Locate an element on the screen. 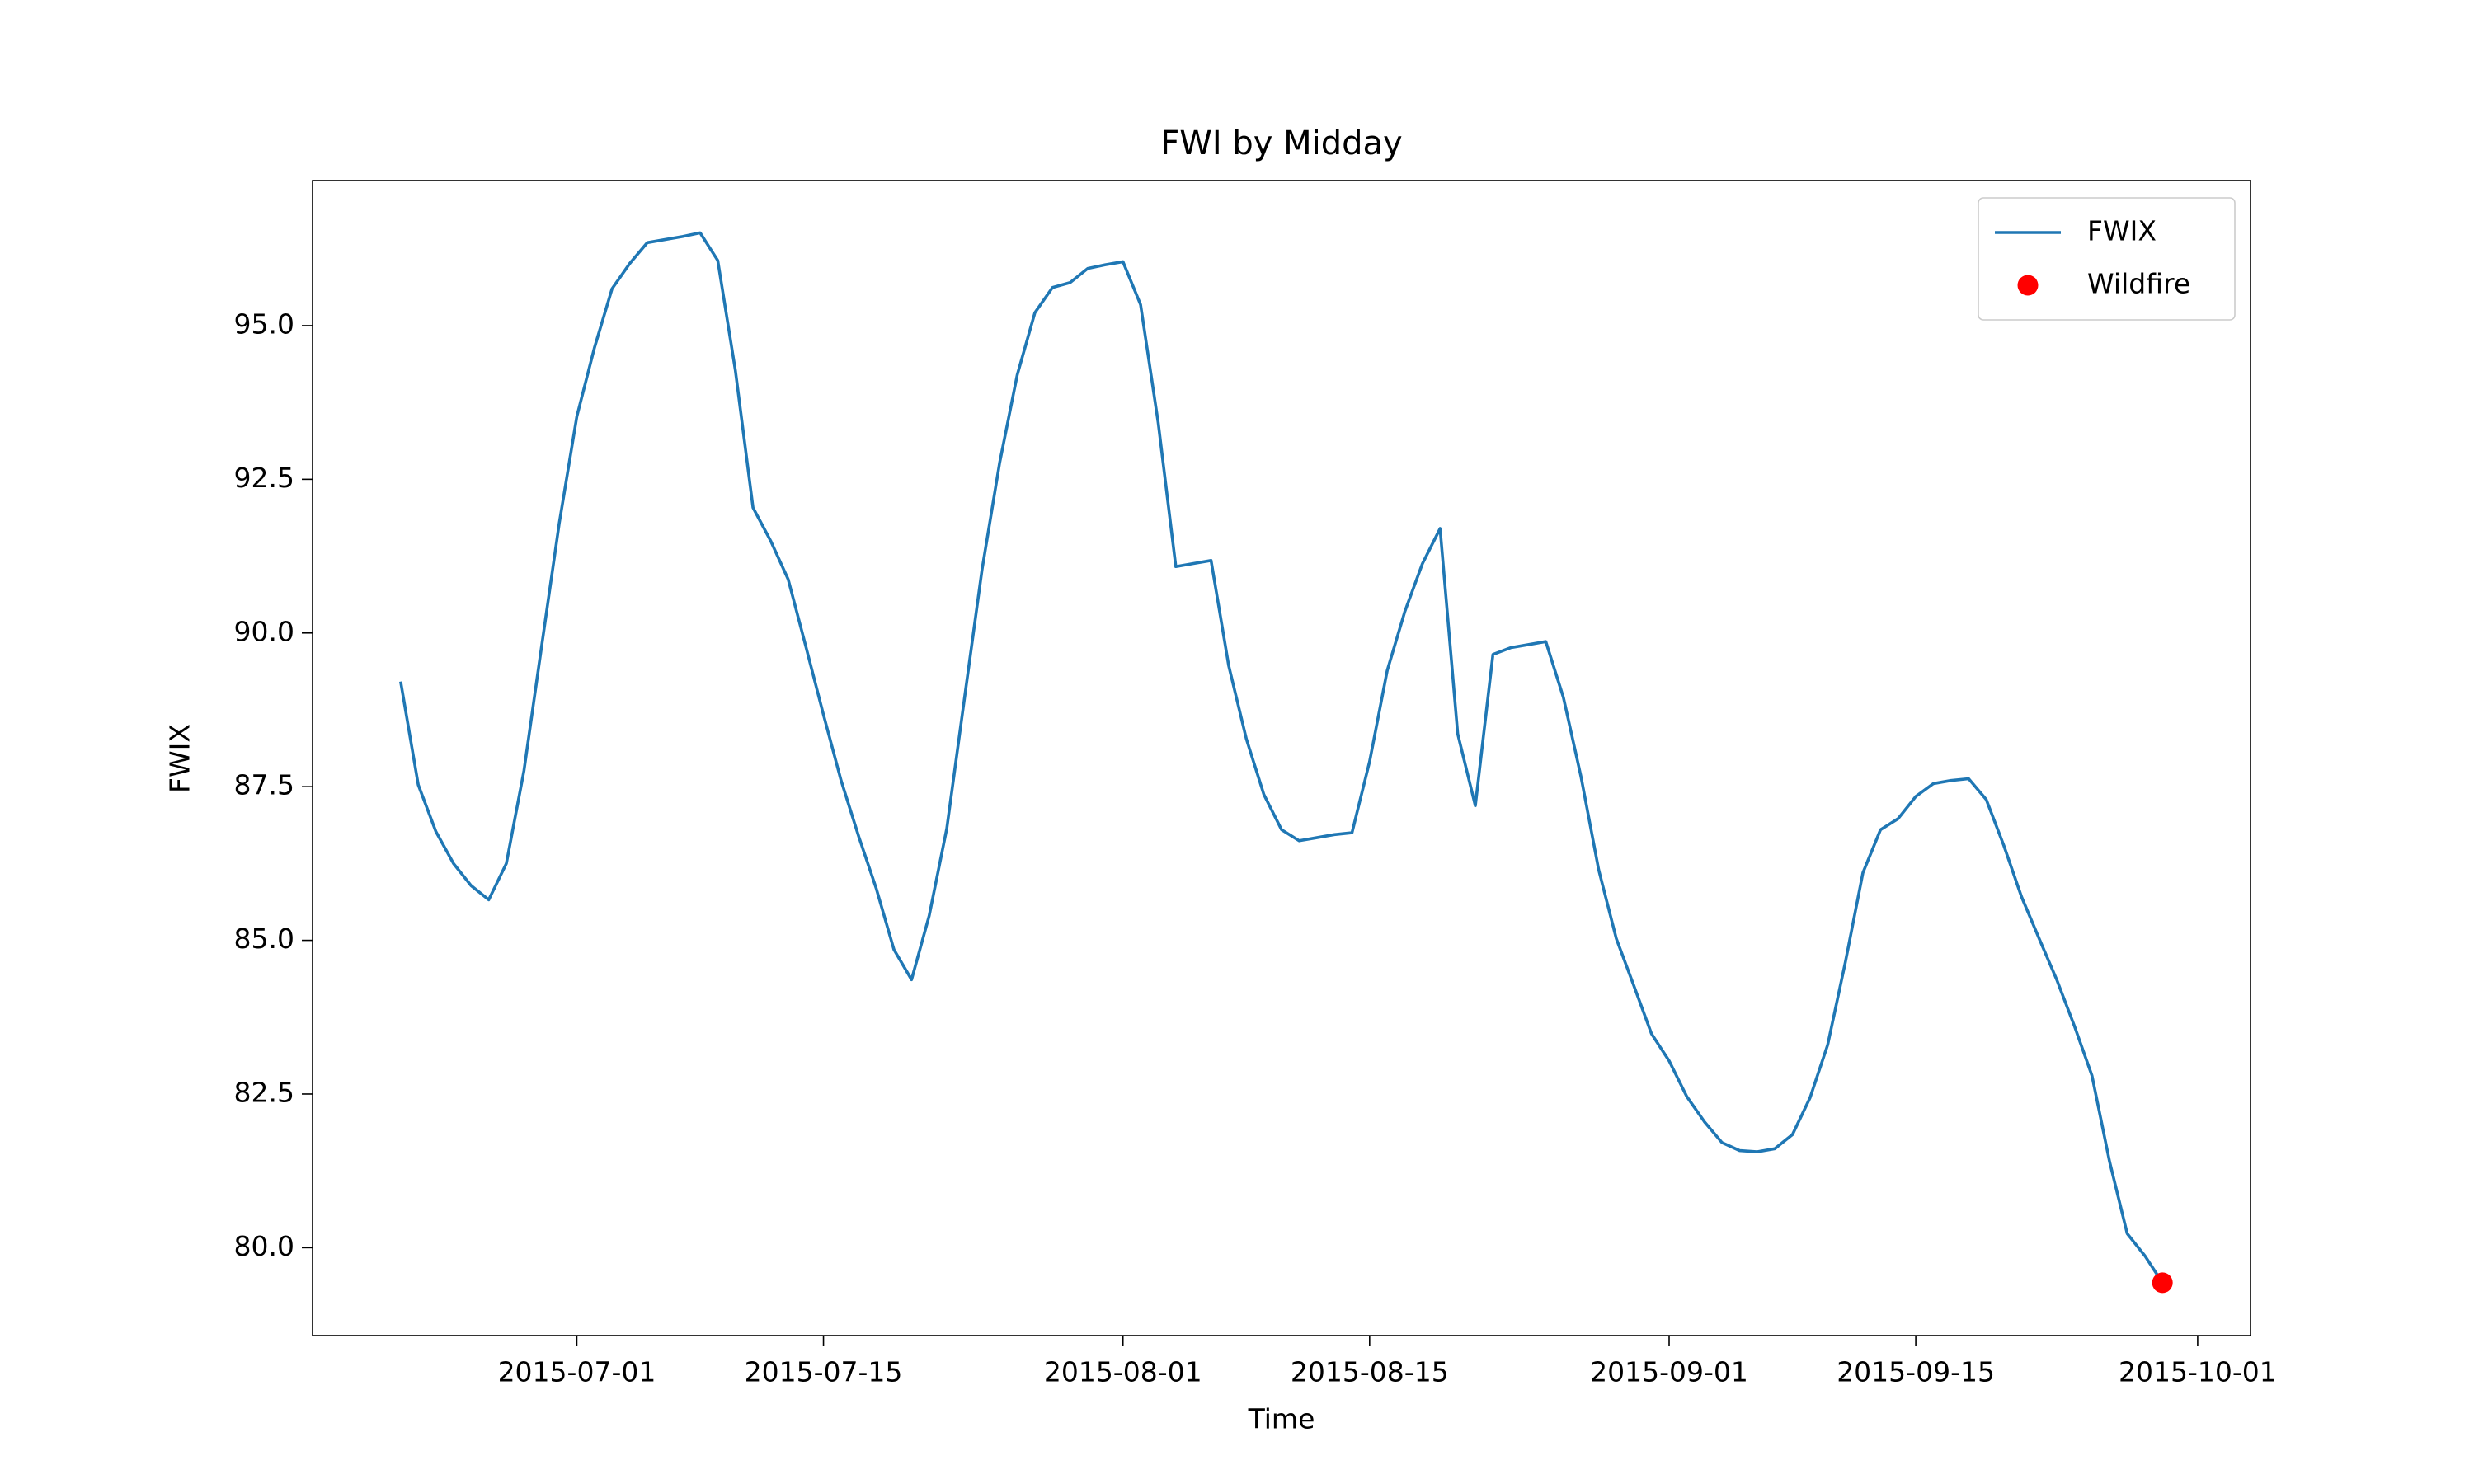 The width and height of the screenshot is (2474, 1484). x-tick-label: 2015-07-01 is located at coordinates (577, 1372).